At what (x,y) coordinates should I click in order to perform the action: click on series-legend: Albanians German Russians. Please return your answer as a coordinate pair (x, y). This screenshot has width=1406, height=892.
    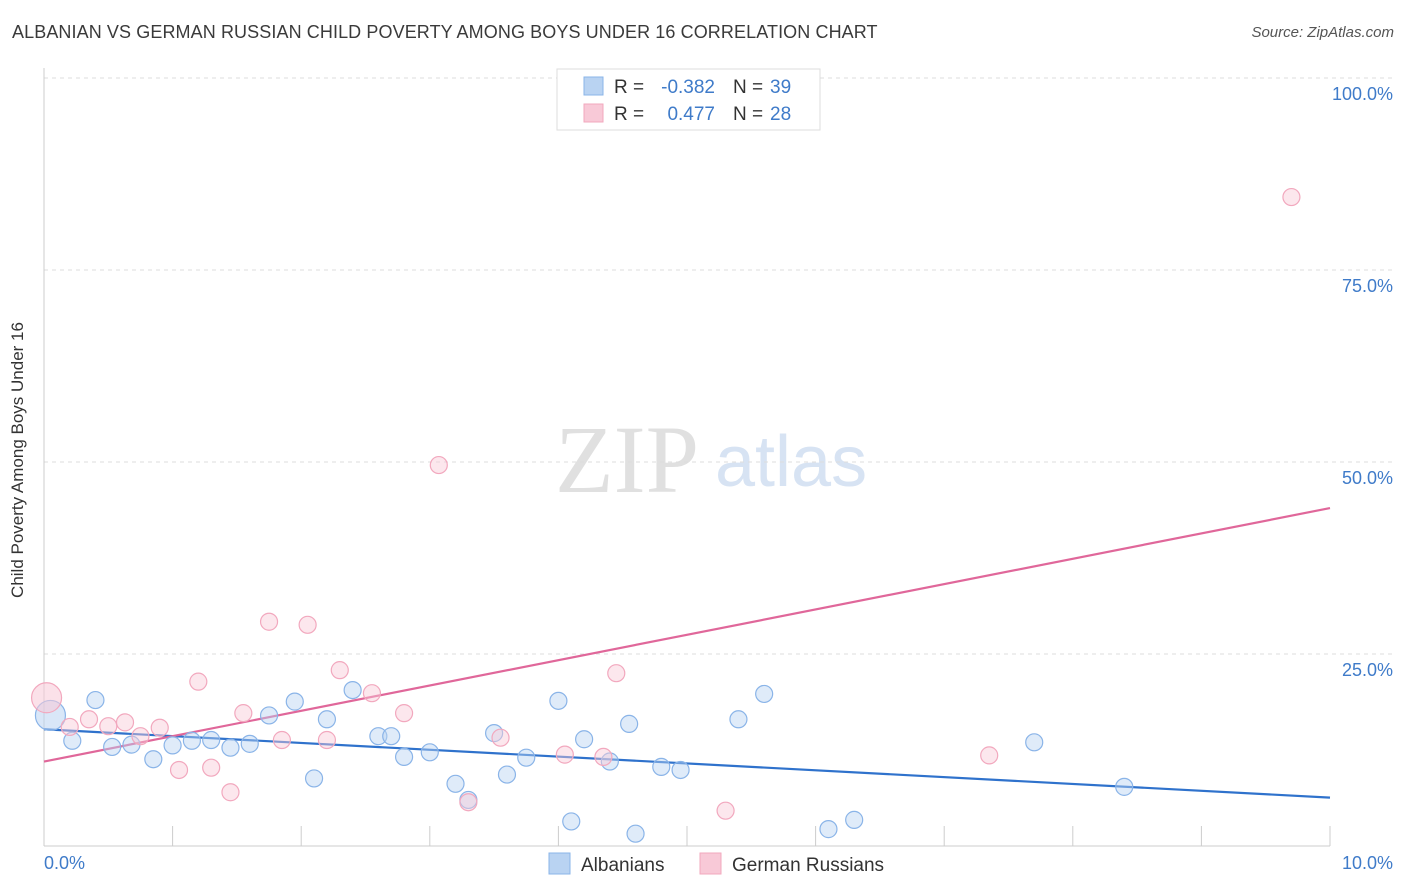
    Looking at the image, I should click on (716, 864).